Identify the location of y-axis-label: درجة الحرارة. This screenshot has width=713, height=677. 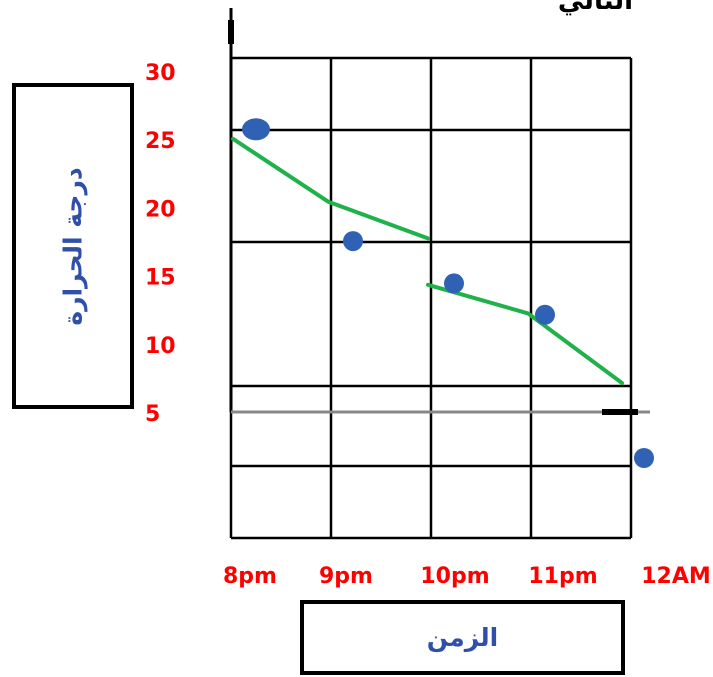
(73, 246).